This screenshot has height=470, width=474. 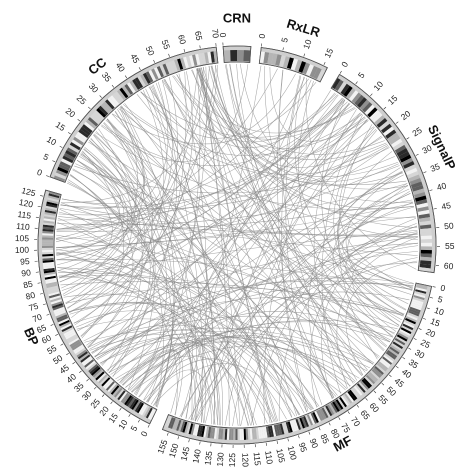 I want to click on tick-label: 10, so click(x=439, y=311).